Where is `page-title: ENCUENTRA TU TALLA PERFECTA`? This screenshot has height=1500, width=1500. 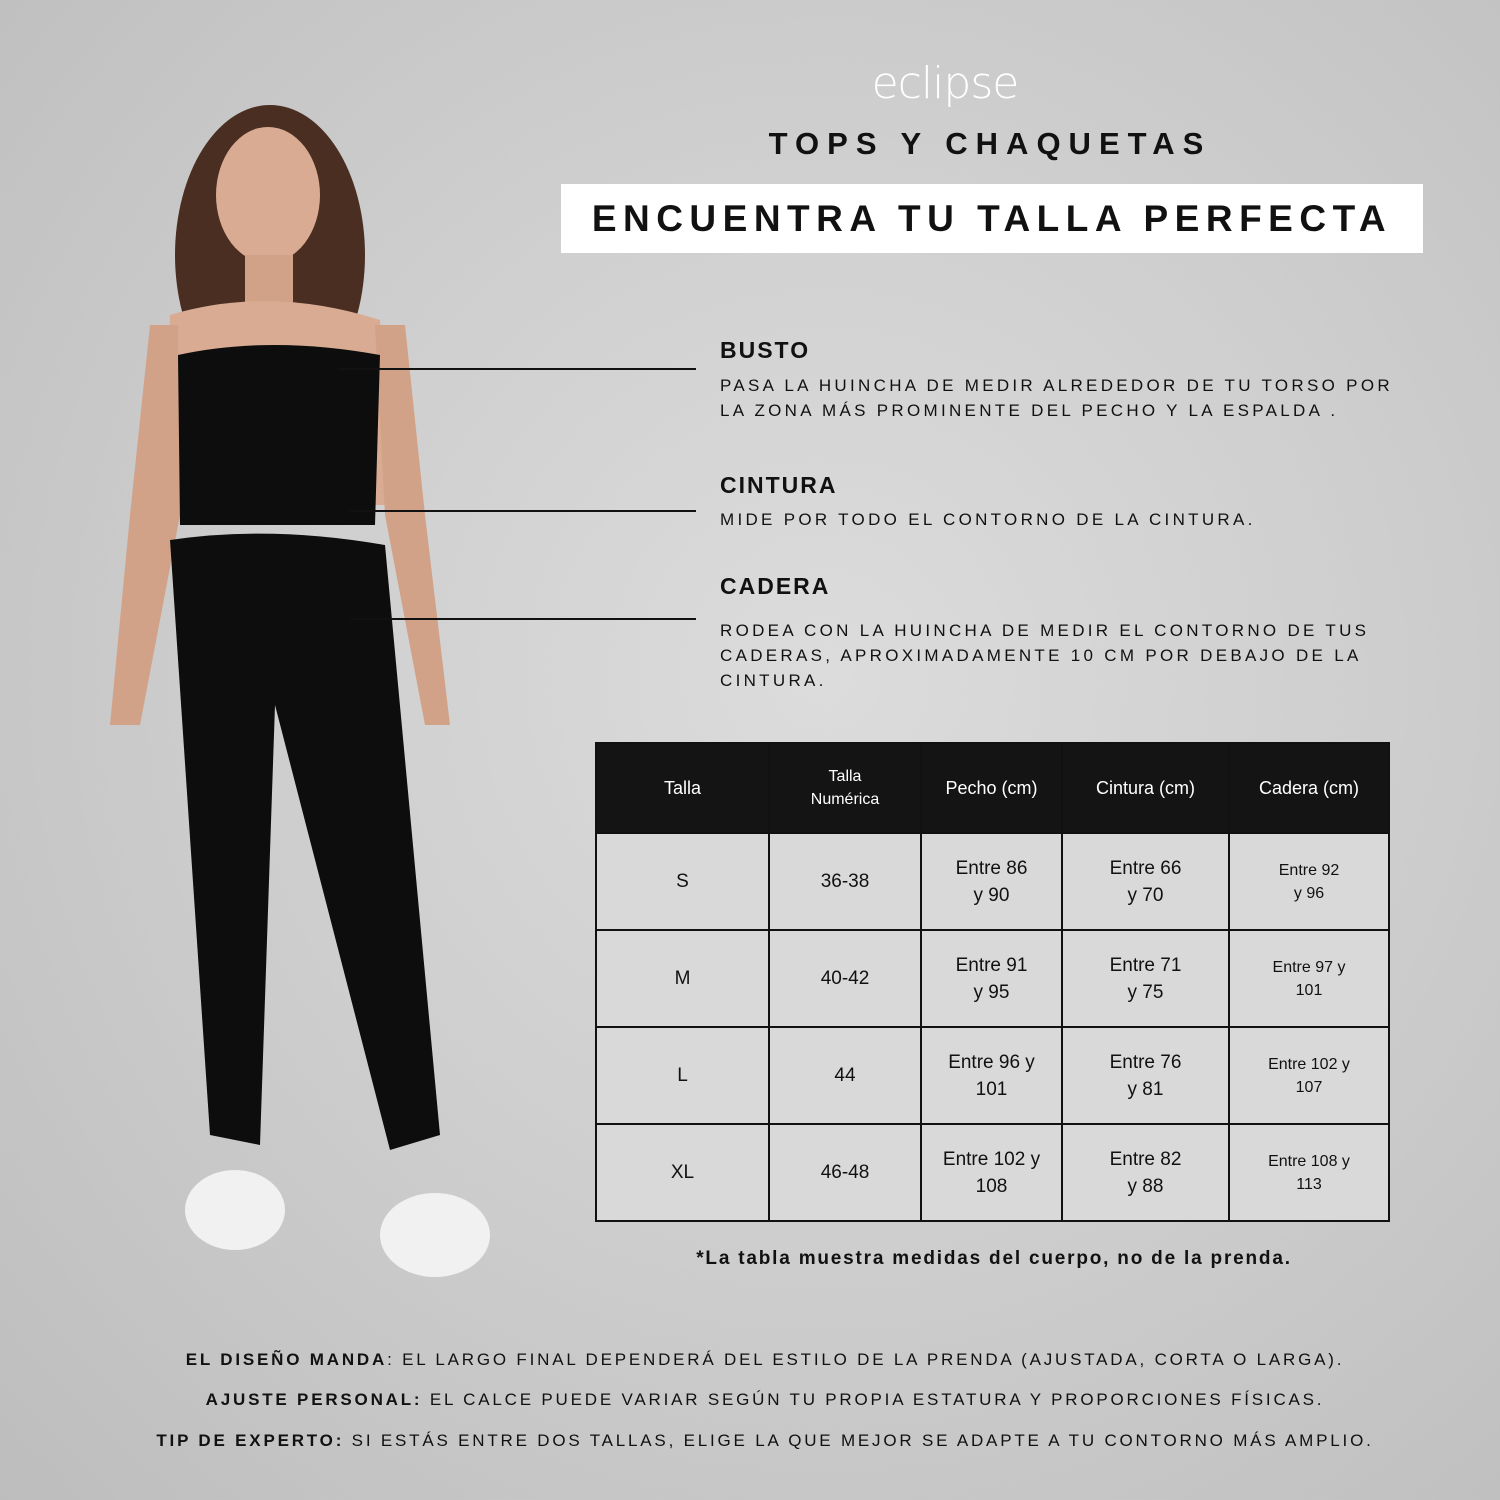 page-title: ENCUENTRA TU TALLA PERFECTA is located at coordinates (992, 218).